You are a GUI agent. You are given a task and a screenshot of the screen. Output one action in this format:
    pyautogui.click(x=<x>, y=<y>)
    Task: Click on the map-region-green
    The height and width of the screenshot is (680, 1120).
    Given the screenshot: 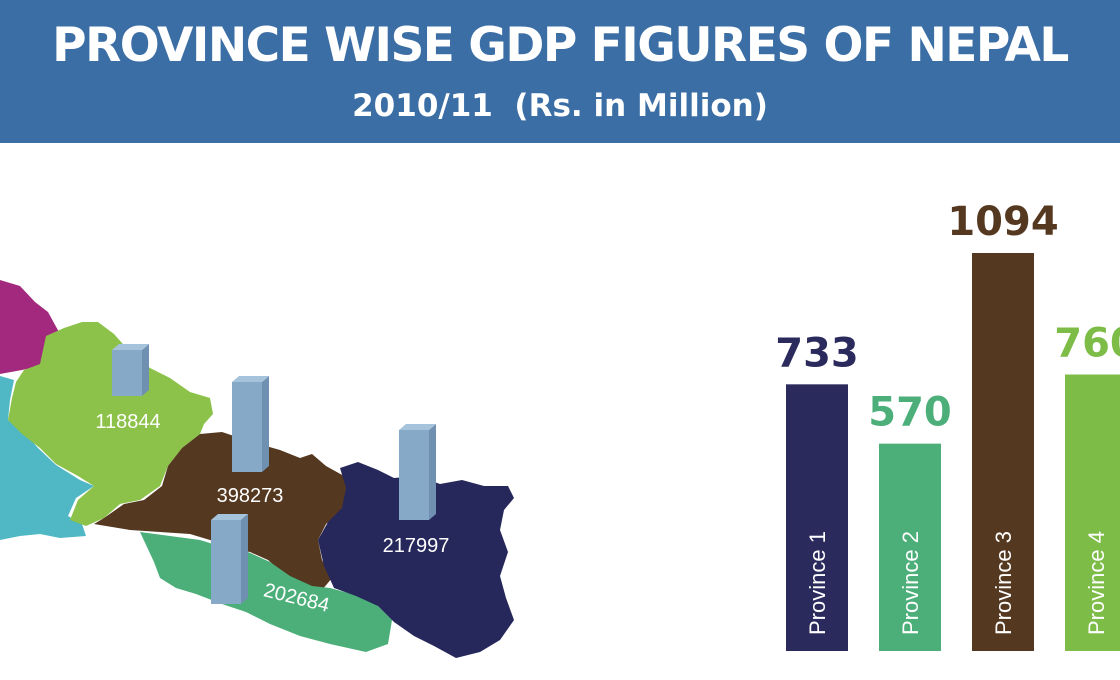 What is the action you would take?
    pyautogui.click(x=266, y=592)
    